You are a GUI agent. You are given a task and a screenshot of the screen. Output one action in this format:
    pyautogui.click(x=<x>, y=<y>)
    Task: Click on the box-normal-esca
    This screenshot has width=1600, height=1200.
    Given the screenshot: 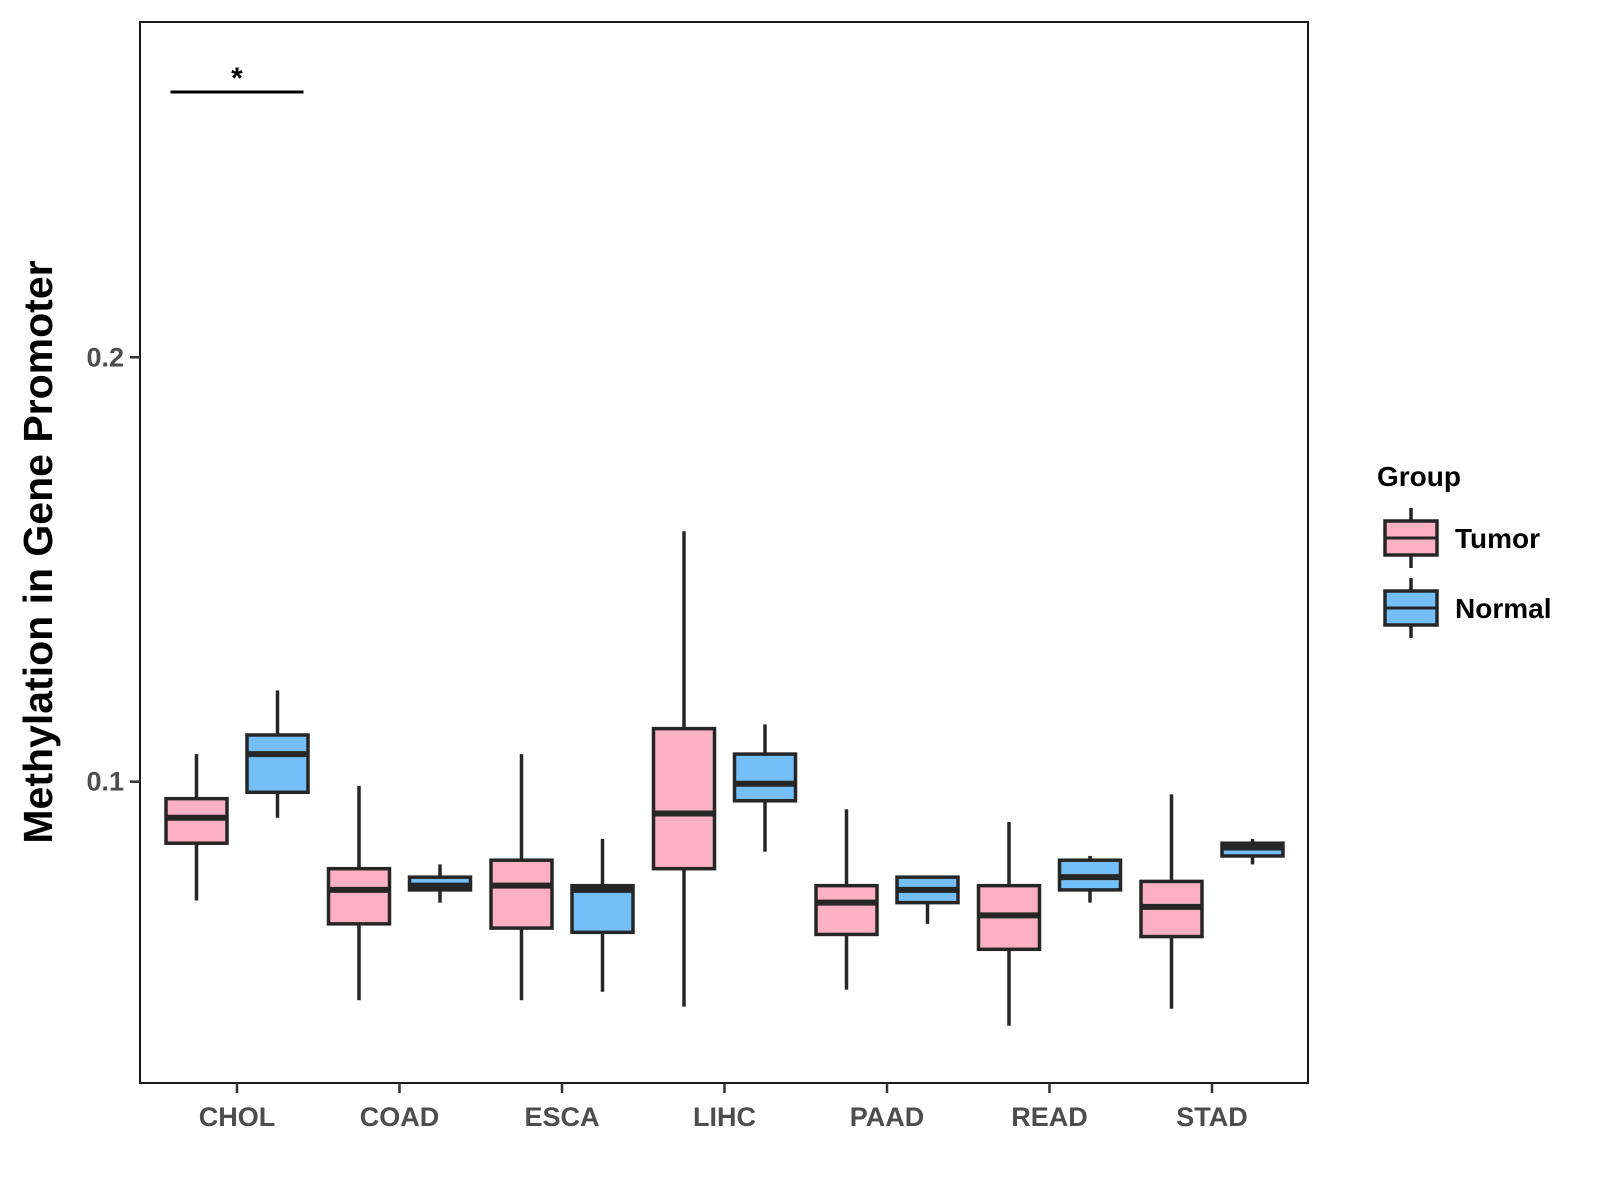 What is the action you would take?
    pyautogui.click(x=602, y=909)
    